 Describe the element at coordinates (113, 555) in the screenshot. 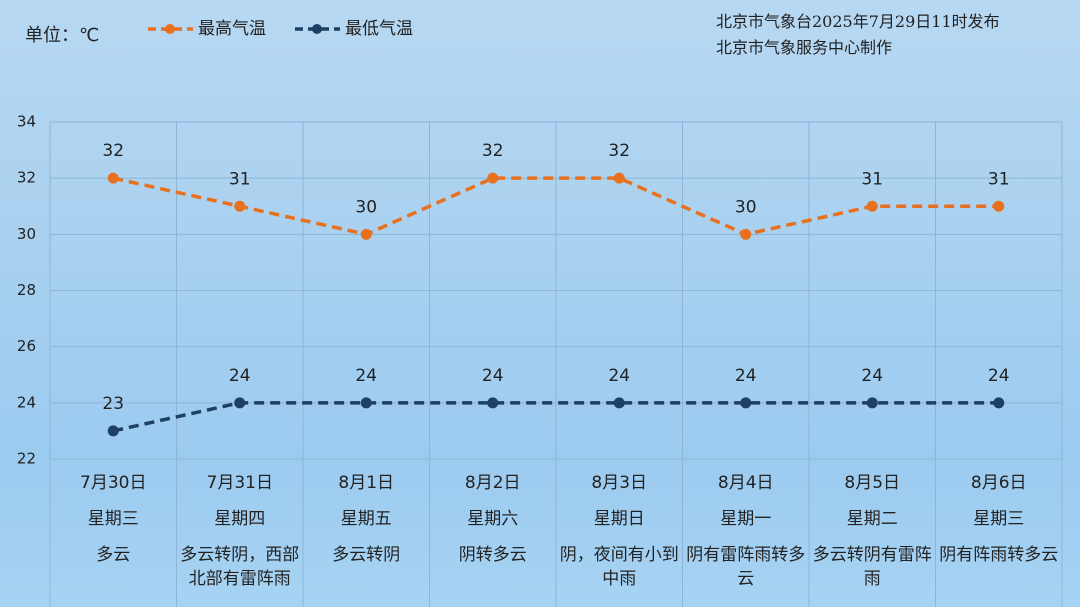

I see `weather-label: 多云` at that location.